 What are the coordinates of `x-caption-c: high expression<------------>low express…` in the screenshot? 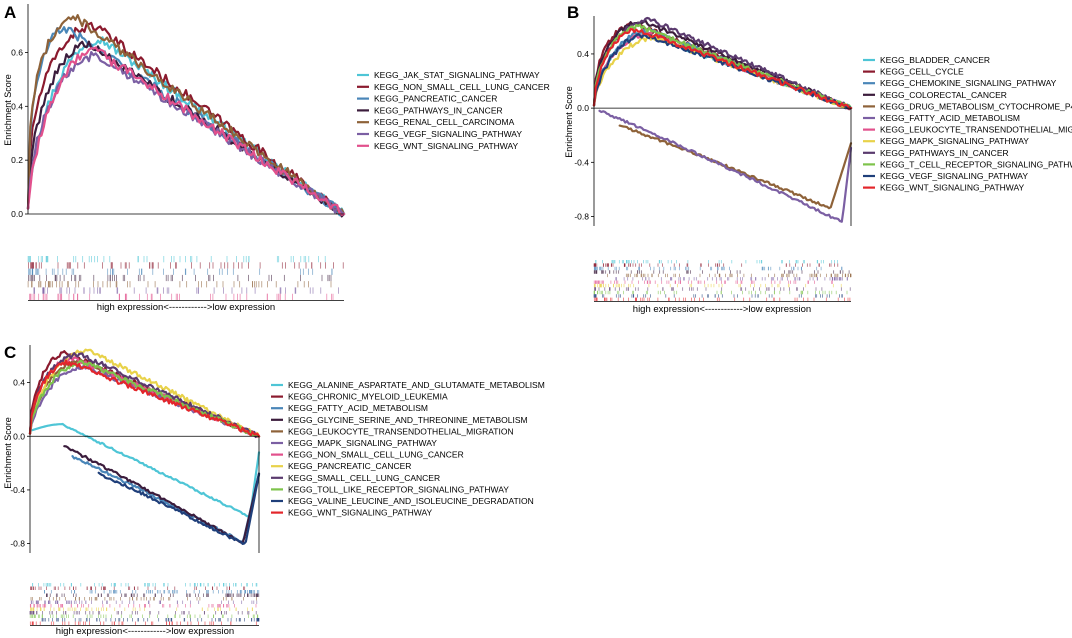 It's located at (145, 631).